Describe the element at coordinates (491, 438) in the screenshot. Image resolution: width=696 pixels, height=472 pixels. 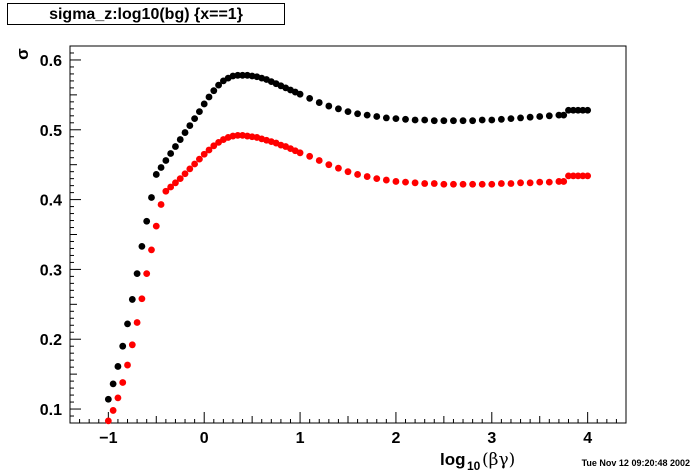
I see `x-tick-label: 3` at that location.